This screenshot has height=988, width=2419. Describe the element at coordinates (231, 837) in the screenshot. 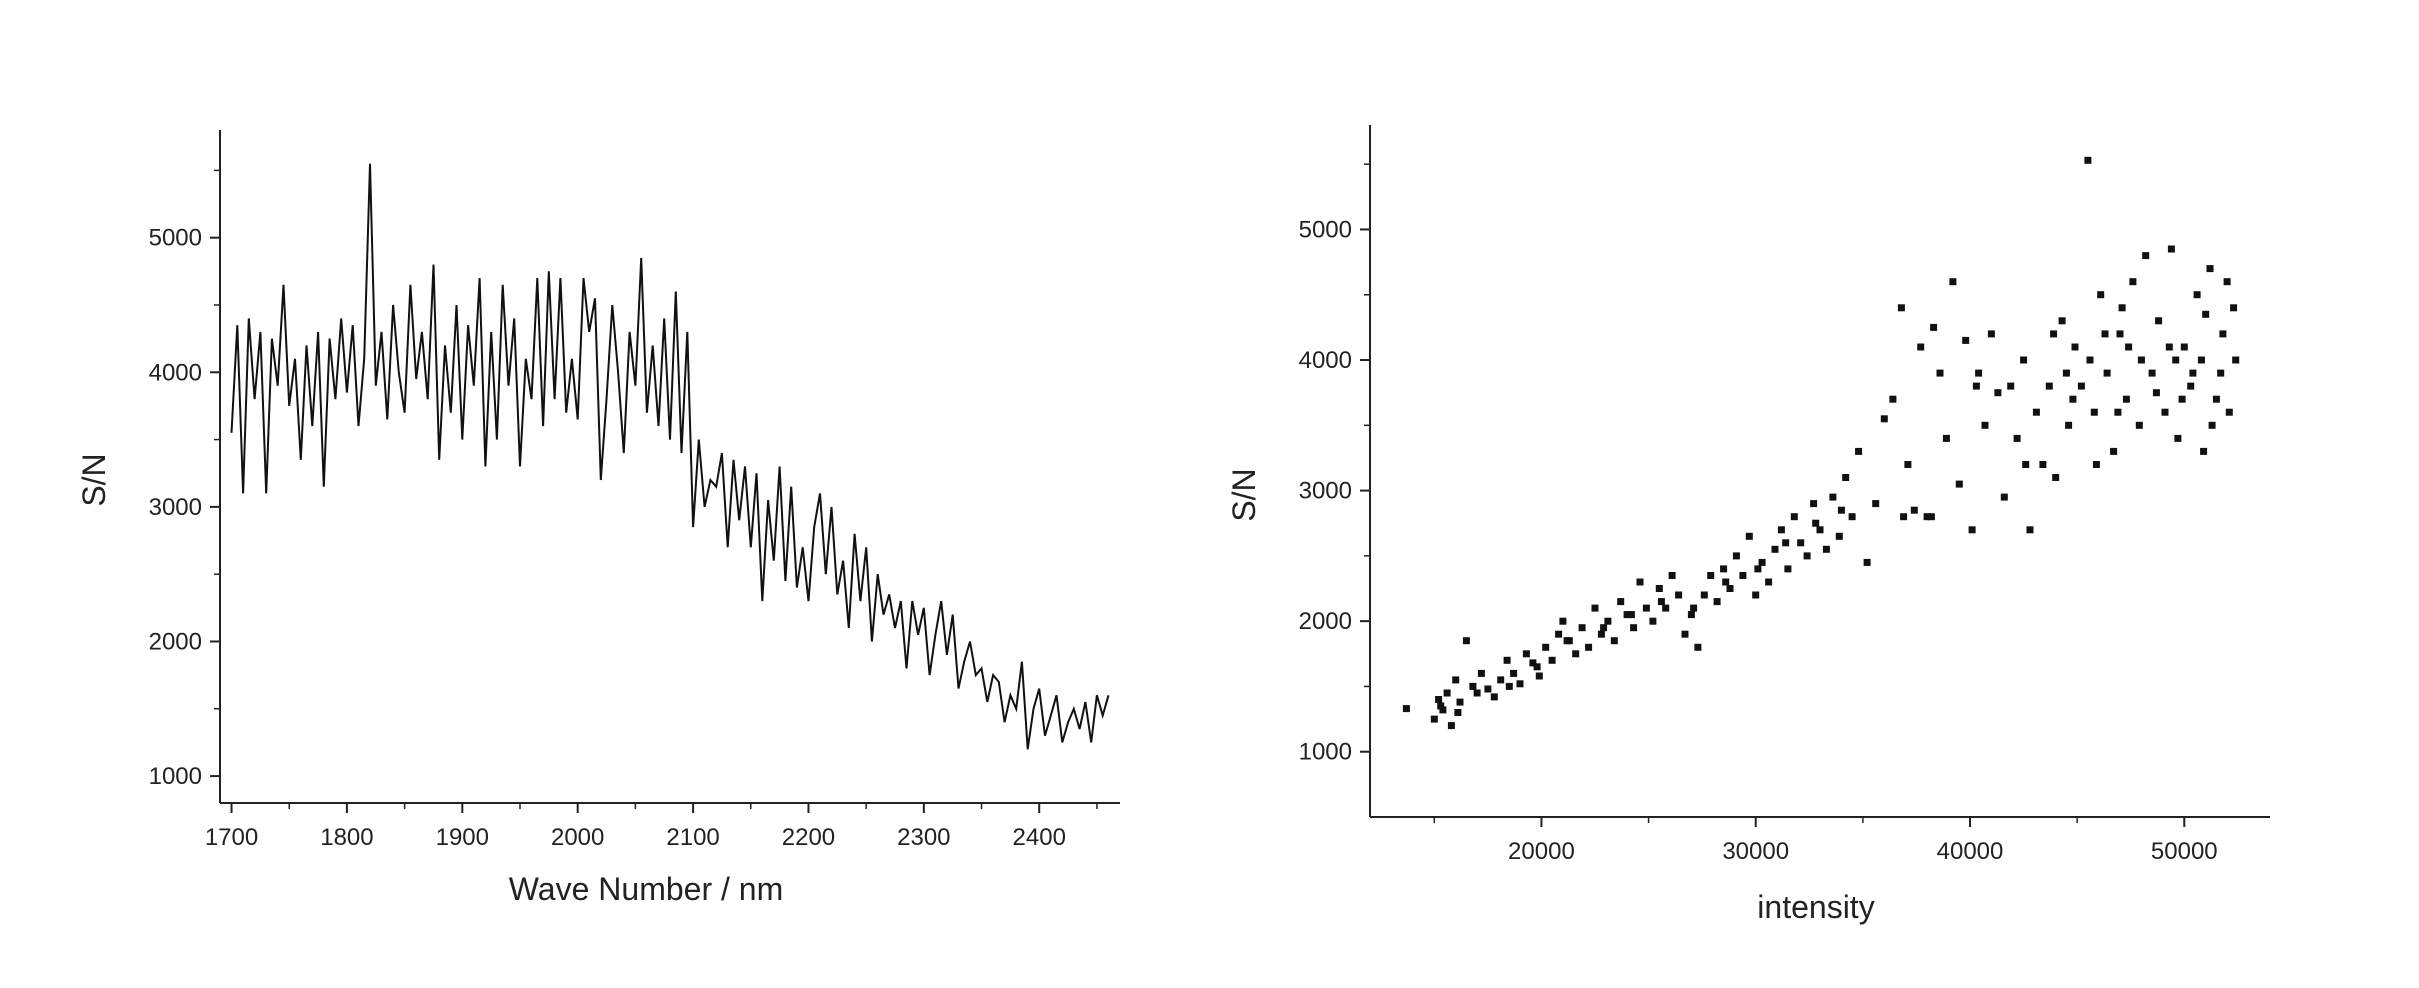

I see `line-chart-x-tick-label: 1700` at that location.